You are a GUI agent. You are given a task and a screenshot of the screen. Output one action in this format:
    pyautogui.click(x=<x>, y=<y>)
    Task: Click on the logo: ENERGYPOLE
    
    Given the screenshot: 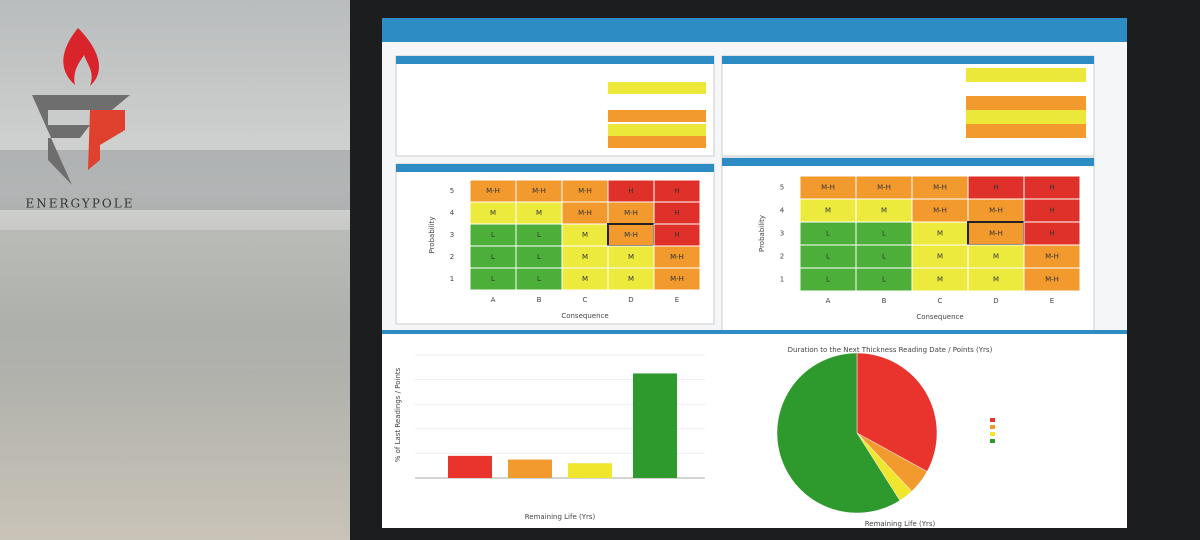 What is the action you would take?
    pyautogui.click(x=80, y=119)
    